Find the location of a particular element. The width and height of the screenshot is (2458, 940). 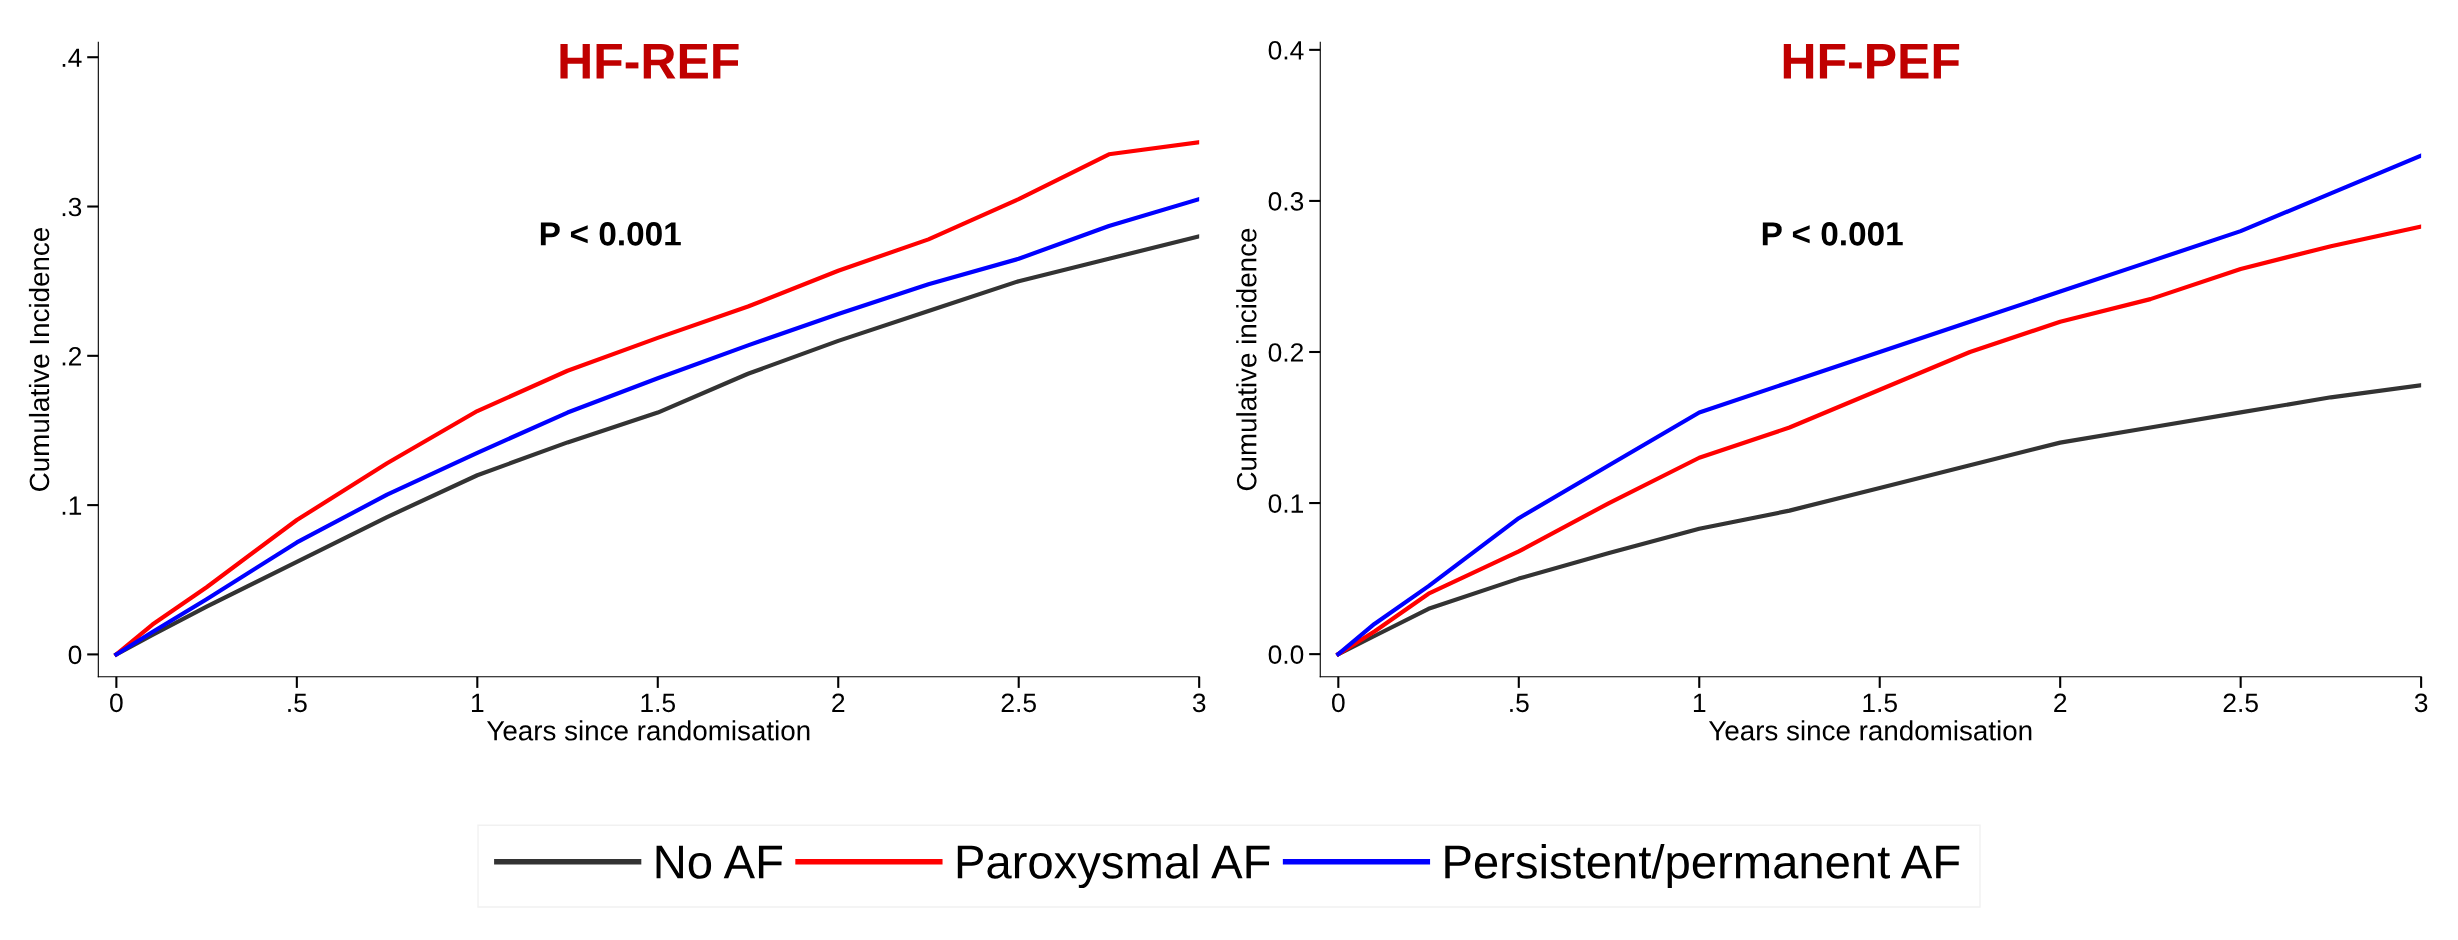

y-tick-label: 0.0 is located at coordinates (1286, 654).